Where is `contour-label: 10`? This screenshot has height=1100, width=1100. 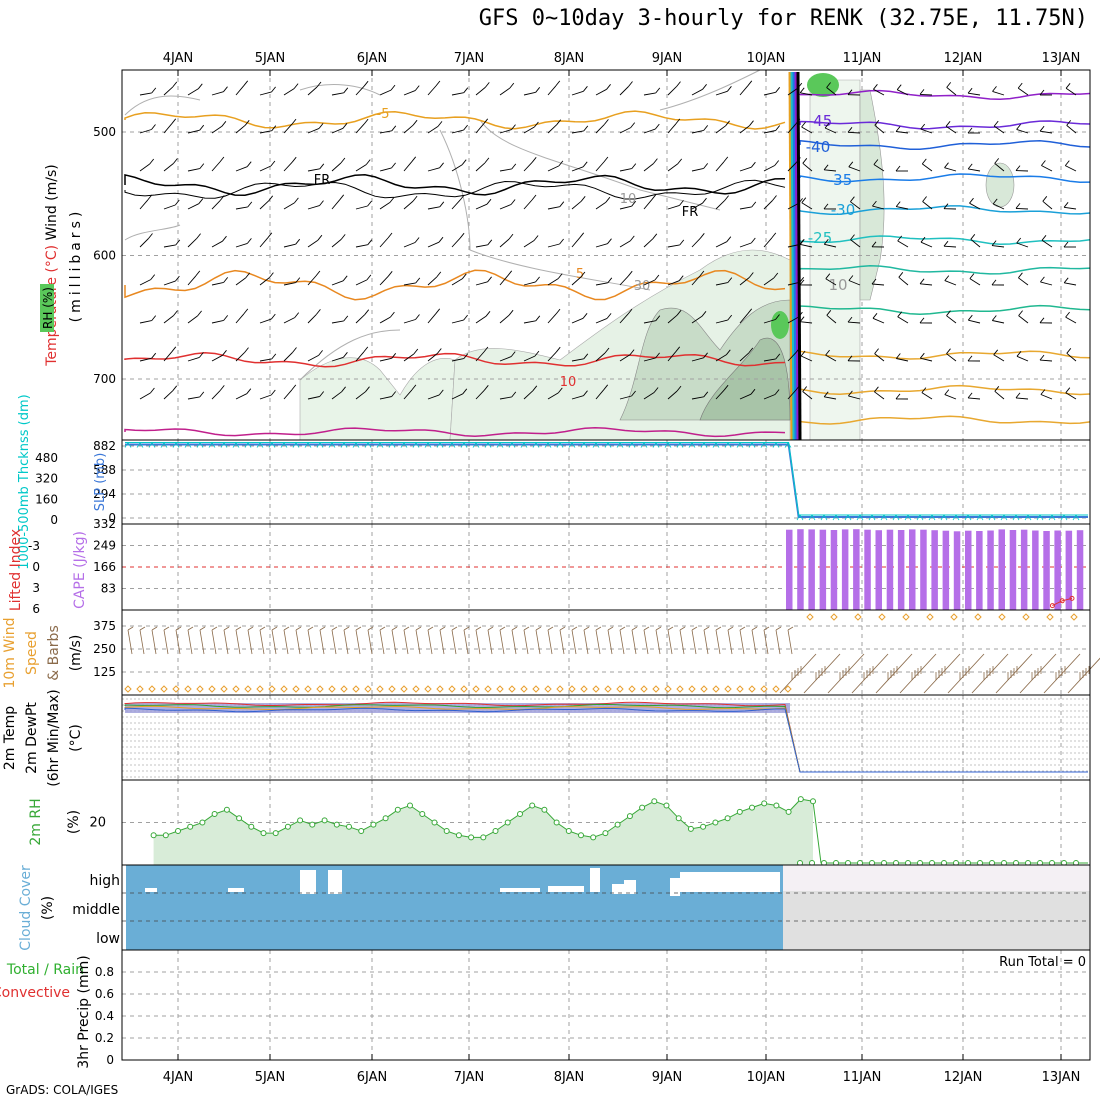
contour-label: 10 is located at coordinates (628, 199).